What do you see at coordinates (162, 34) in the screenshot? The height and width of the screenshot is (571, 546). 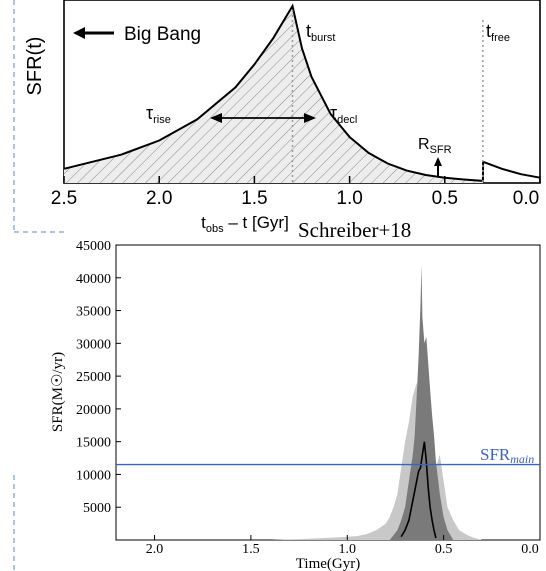 I see `big-bang-label: Big Bang` at bounding box center [162, 34].